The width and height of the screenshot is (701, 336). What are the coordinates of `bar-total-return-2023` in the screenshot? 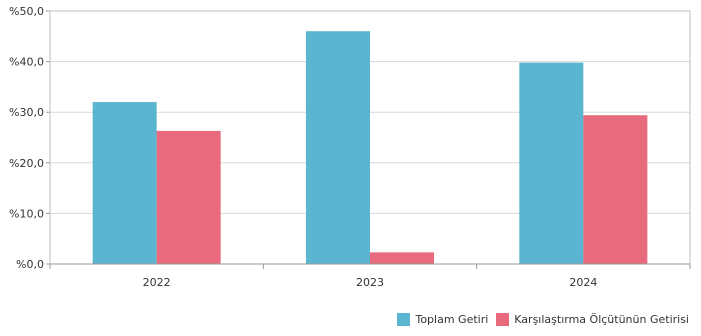 It's located at (338, 147).